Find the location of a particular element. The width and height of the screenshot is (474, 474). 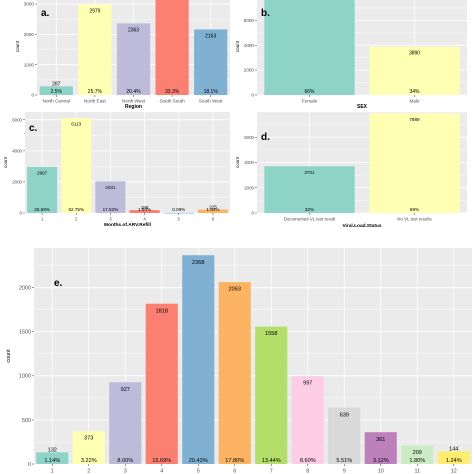

x-tick-label: 8 is located at coordinates (307, 471).